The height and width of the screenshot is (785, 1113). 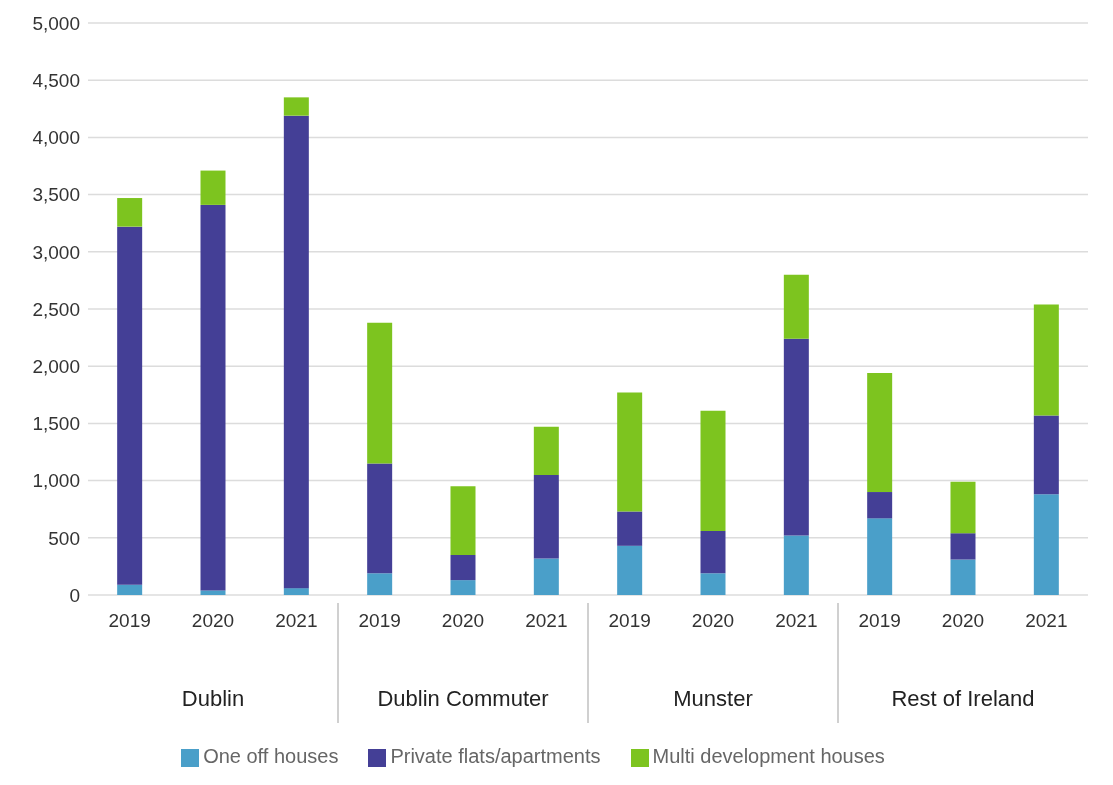 What do you see at coordinates (963, 698) in the screenshot?
I see `text: Rest of Ireland` at bounding box center [963, 698].